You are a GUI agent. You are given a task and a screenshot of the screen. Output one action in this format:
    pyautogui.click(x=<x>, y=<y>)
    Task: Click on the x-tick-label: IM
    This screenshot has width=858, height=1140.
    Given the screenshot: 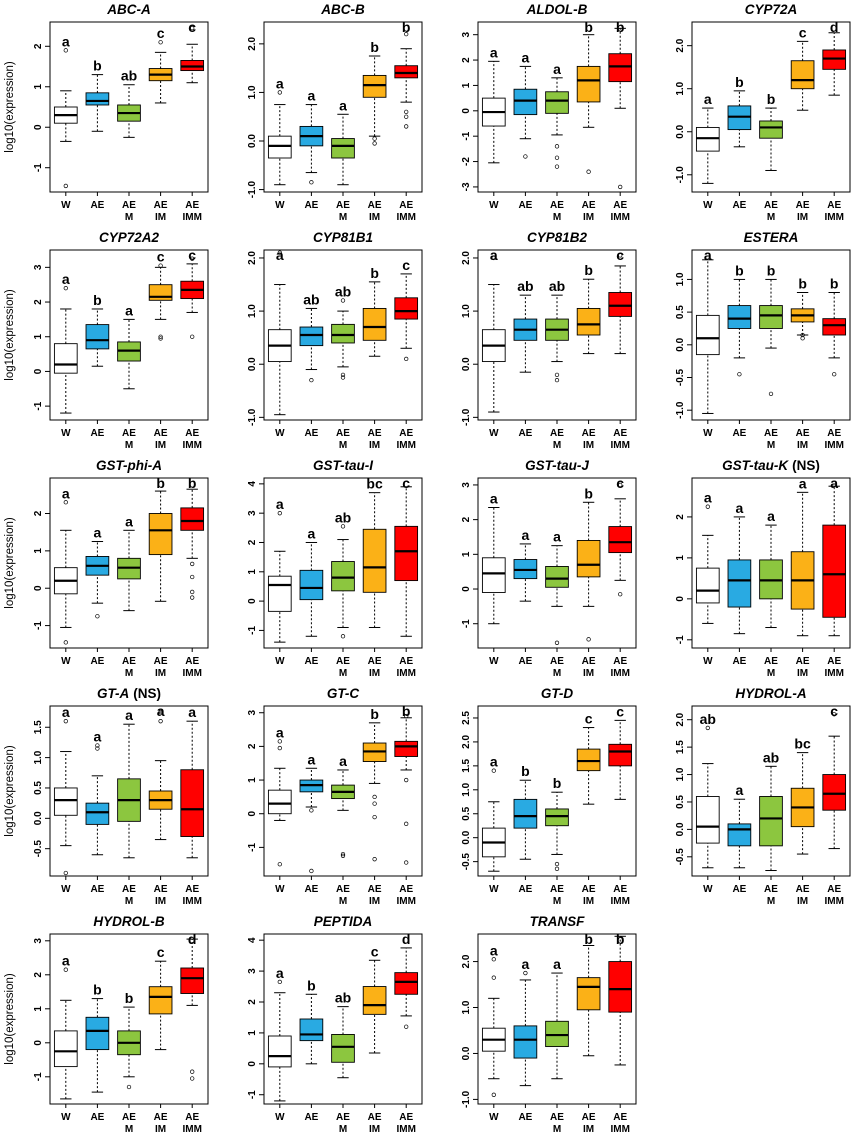 What is the action you would take?
    pyautogui.click(x=802, y=217)
    